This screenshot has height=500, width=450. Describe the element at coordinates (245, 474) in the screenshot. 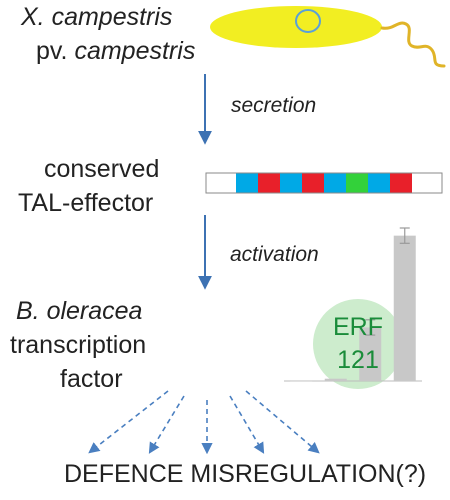

I see `outcome-label: DEFENCE MISREGULATION(?)` at that location.